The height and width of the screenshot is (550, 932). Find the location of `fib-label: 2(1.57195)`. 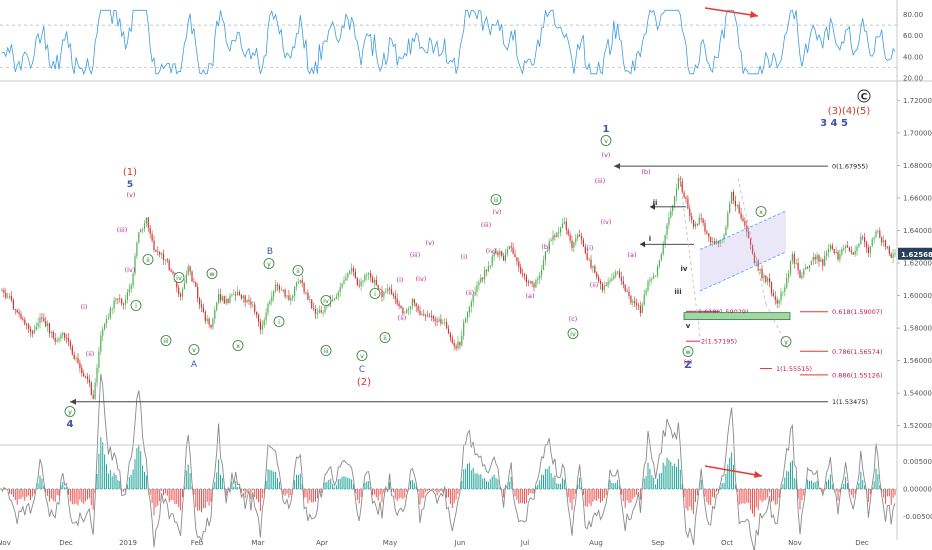

fib-label: 2(1.57195) is located at coordinates (719, 342).